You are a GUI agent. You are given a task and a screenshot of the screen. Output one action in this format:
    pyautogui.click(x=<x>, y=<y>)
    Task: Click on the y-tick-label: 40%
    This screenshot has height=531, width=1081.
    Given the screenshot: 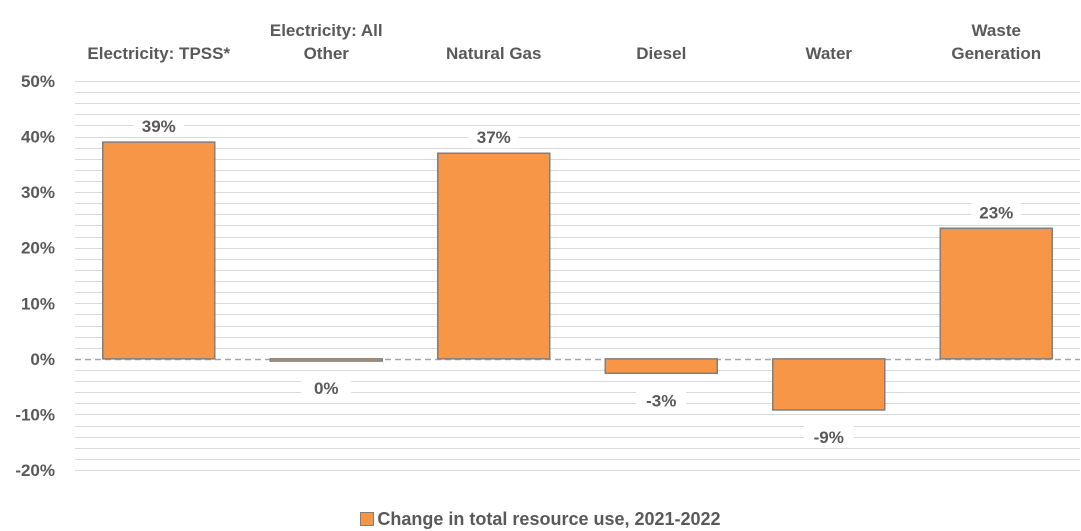 What is the action you would take?
    pyautogui.click(x=38, y=137)
    